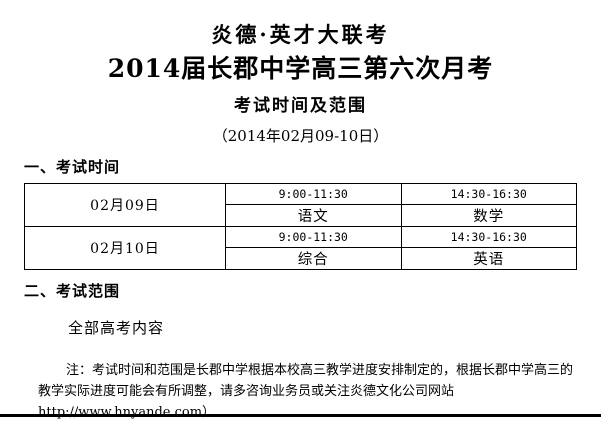 The height and width of the screenshot is (422, 601). I want to click on subject-cell: 综合, so click(313, 258).